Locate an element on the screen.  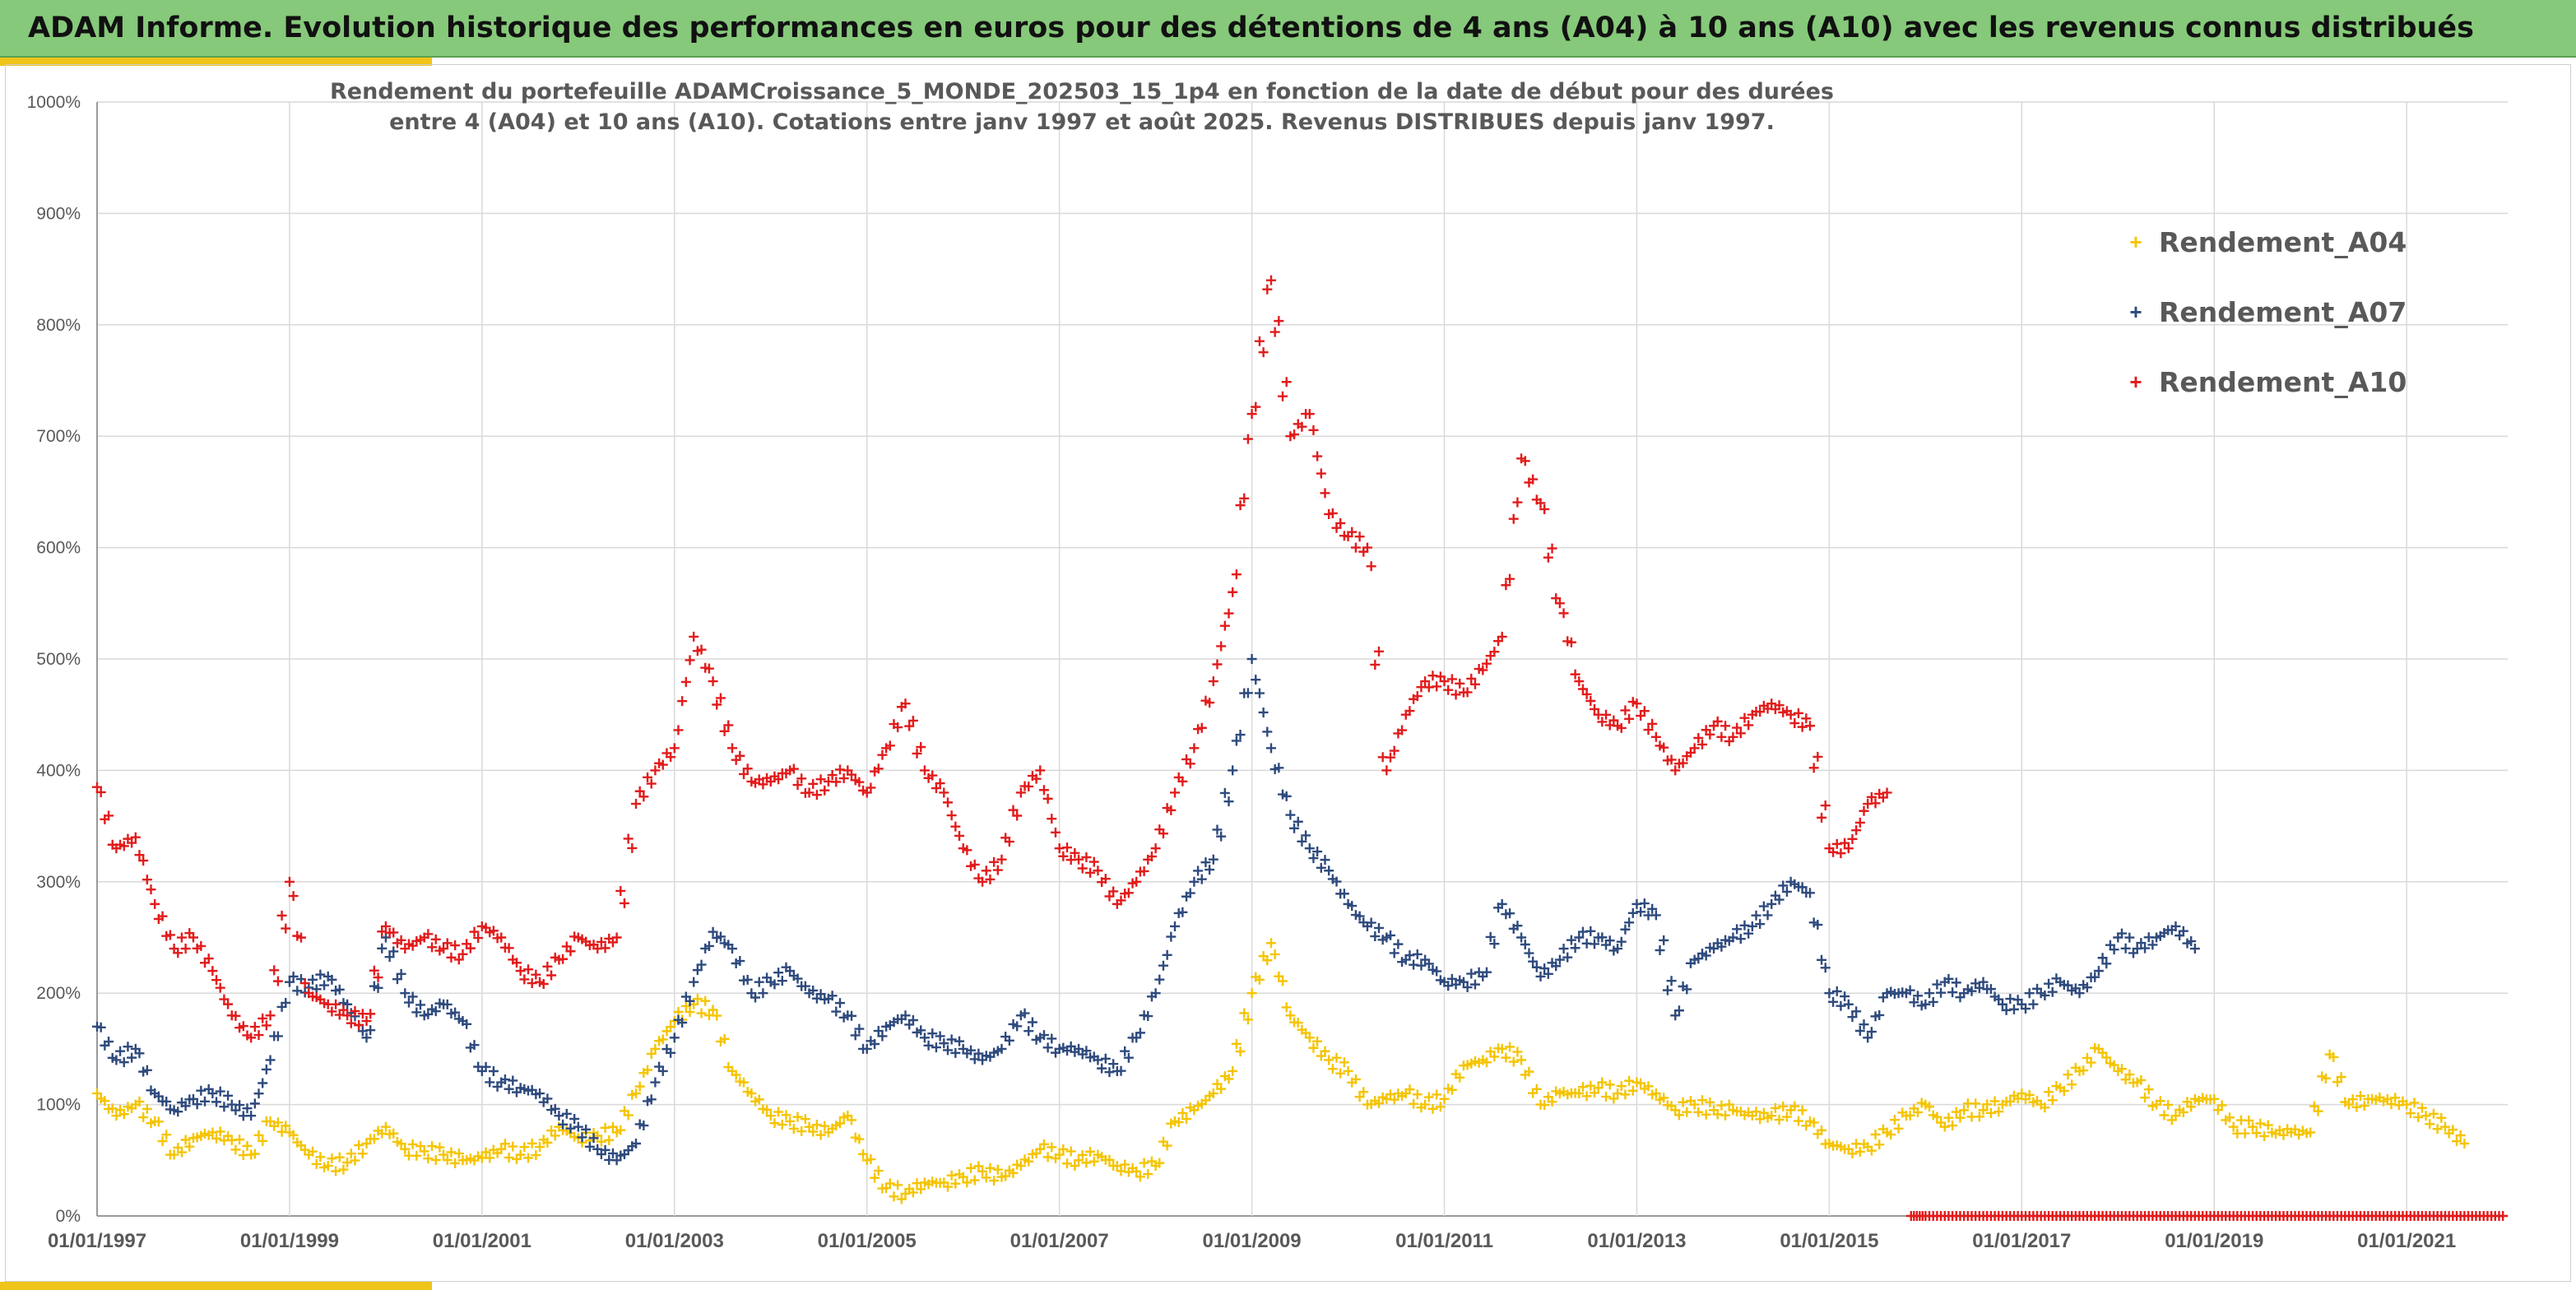
y-tick-label: 900% is located at coordinates (59, 213).